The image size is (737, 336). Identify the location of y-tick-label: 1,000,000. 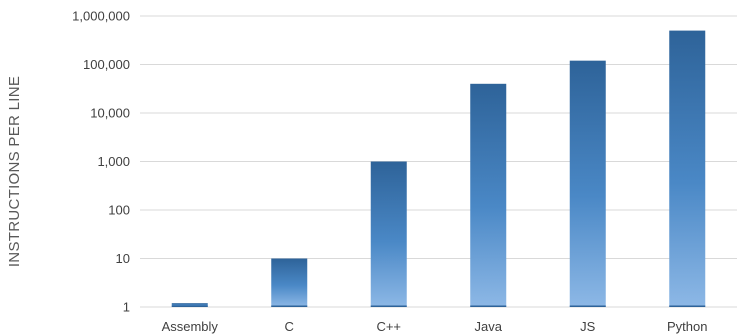
(101, 16).